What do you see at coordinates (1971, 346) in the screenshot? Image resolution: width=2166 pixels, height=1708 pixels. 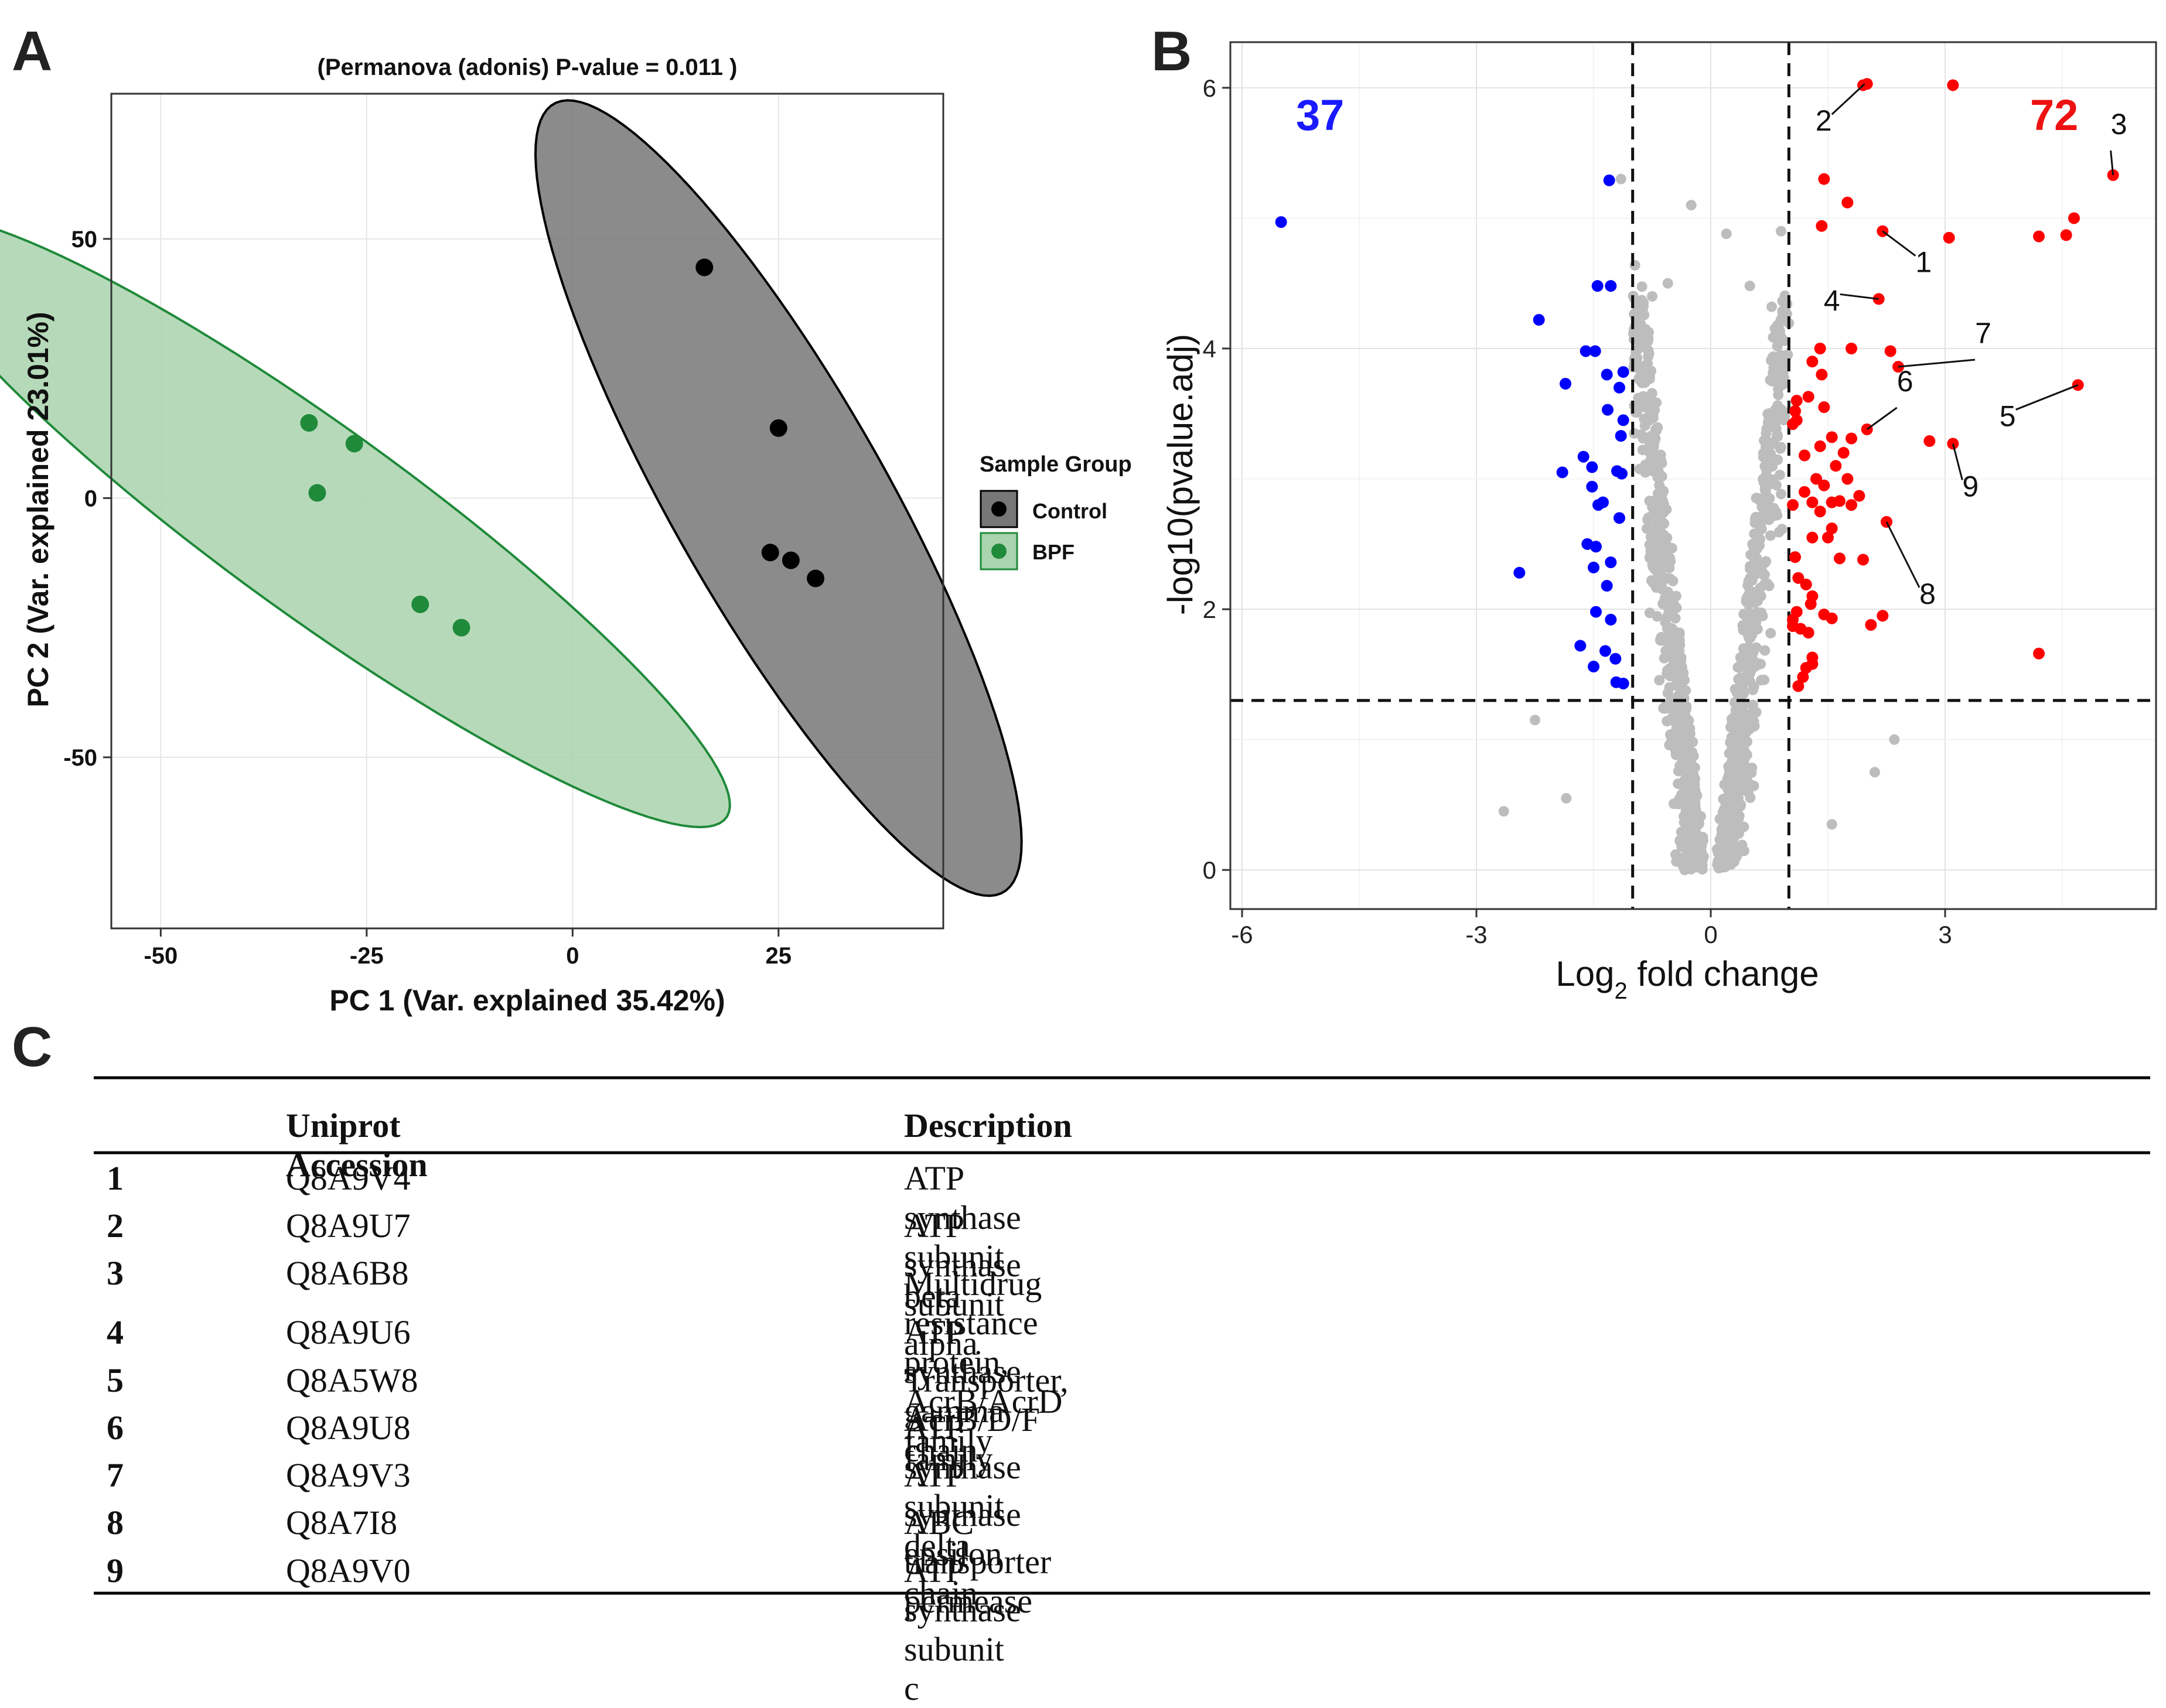 I see `volcano-annotations: 2 3 1 4 7 6 5 9 8` at bounding box center [1971, 346].